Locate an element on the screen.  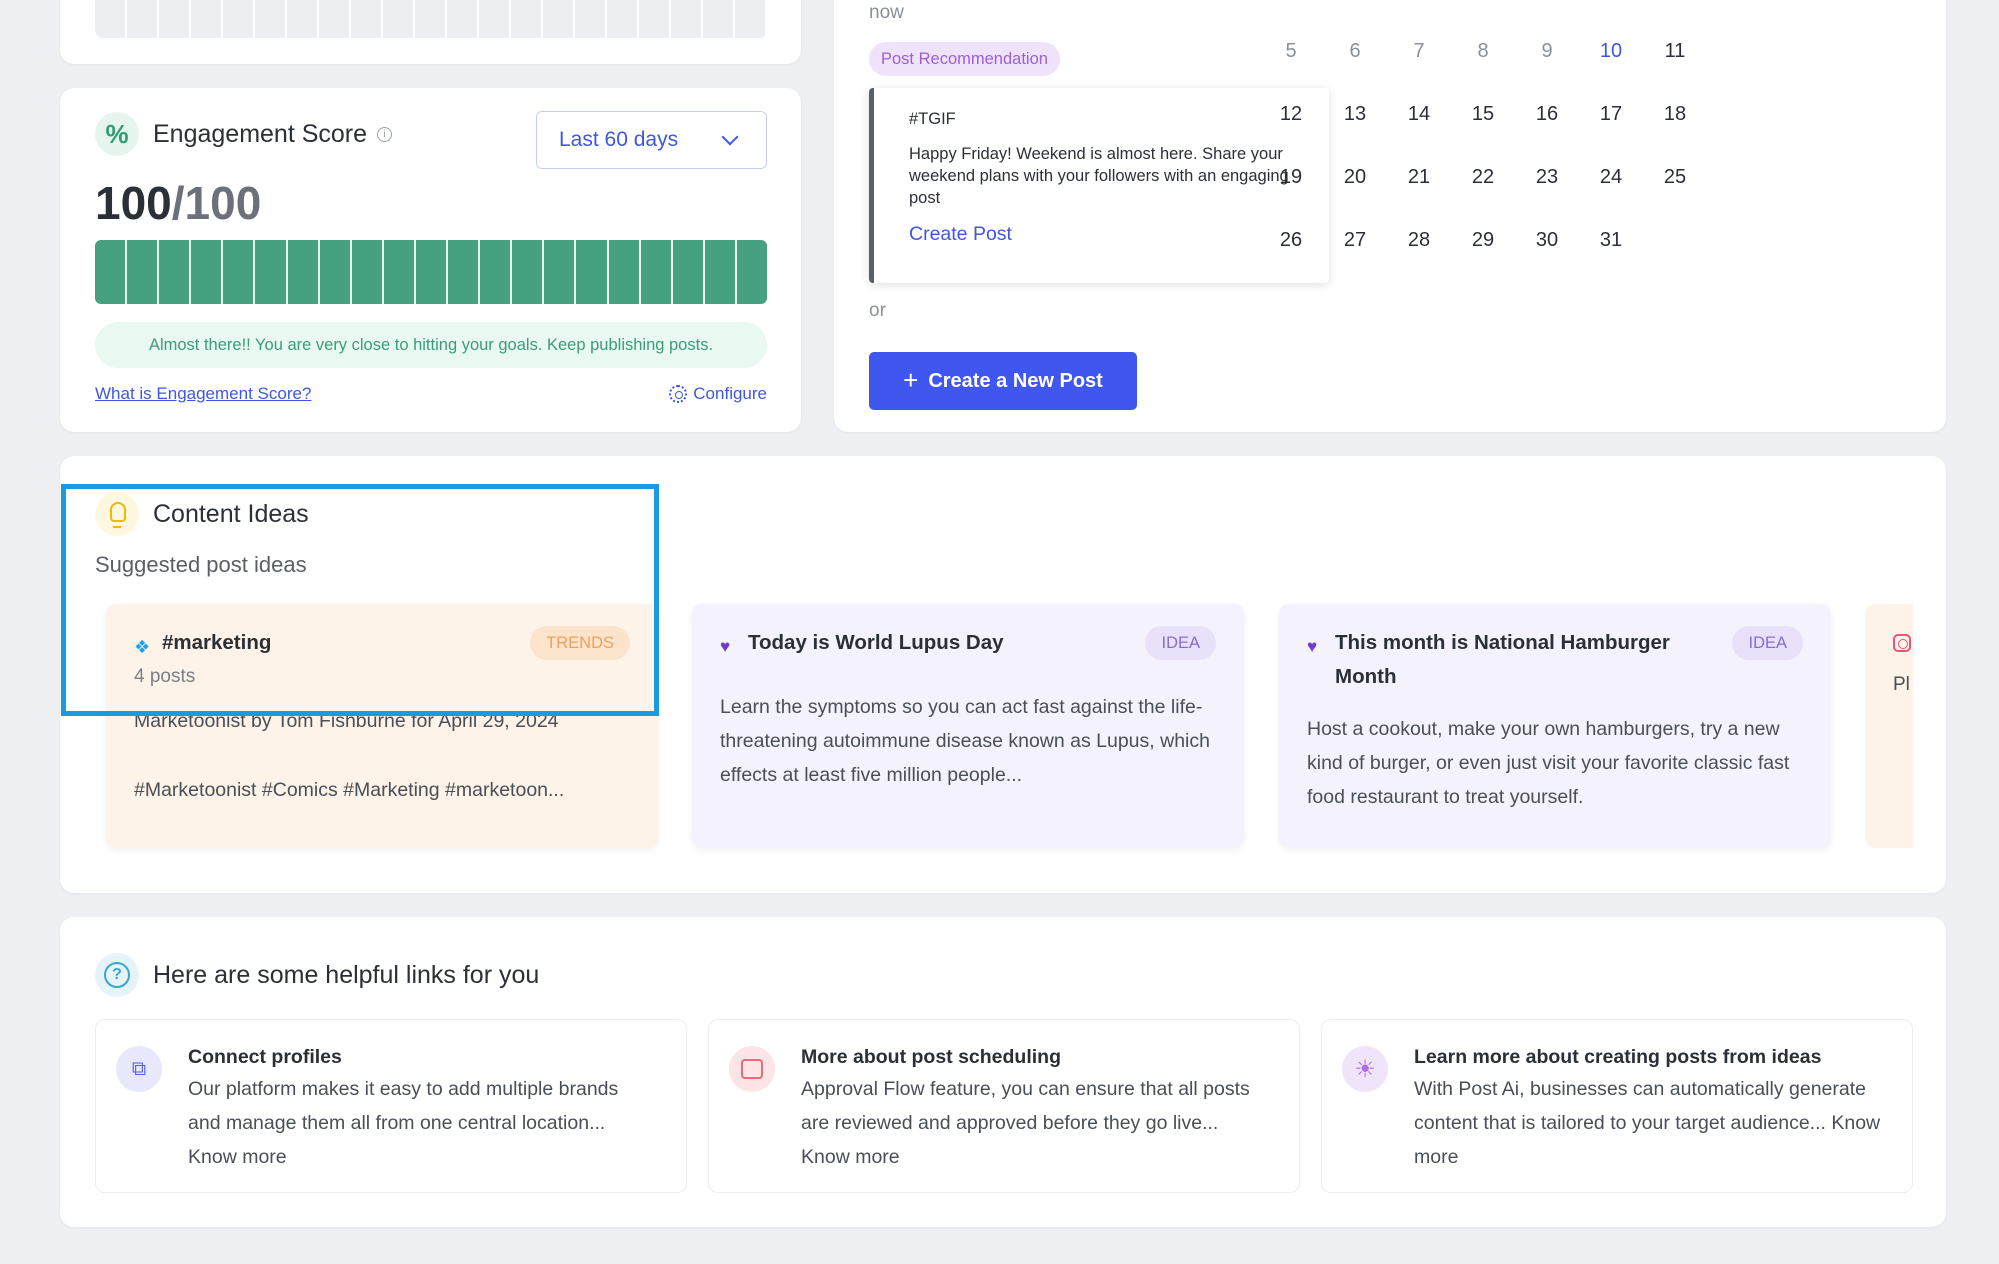
percent-icon: % is located at coordinates (117, 134).